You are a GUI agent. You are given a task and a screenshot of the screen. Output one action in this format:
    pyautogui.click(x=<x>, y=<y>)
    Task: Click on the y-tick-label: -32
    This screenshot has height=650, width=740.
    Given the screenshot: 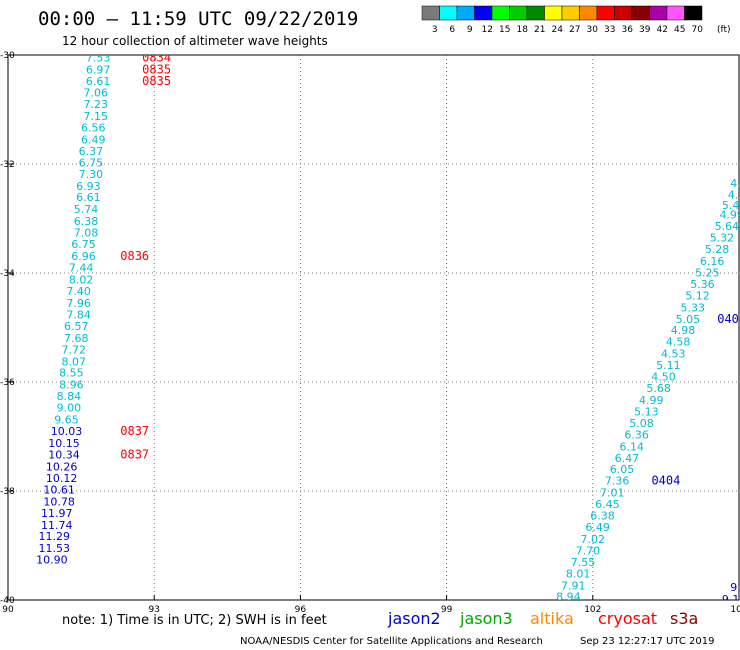 What is the action you would take?
    pyautogui.click(x=7, y=165)
    